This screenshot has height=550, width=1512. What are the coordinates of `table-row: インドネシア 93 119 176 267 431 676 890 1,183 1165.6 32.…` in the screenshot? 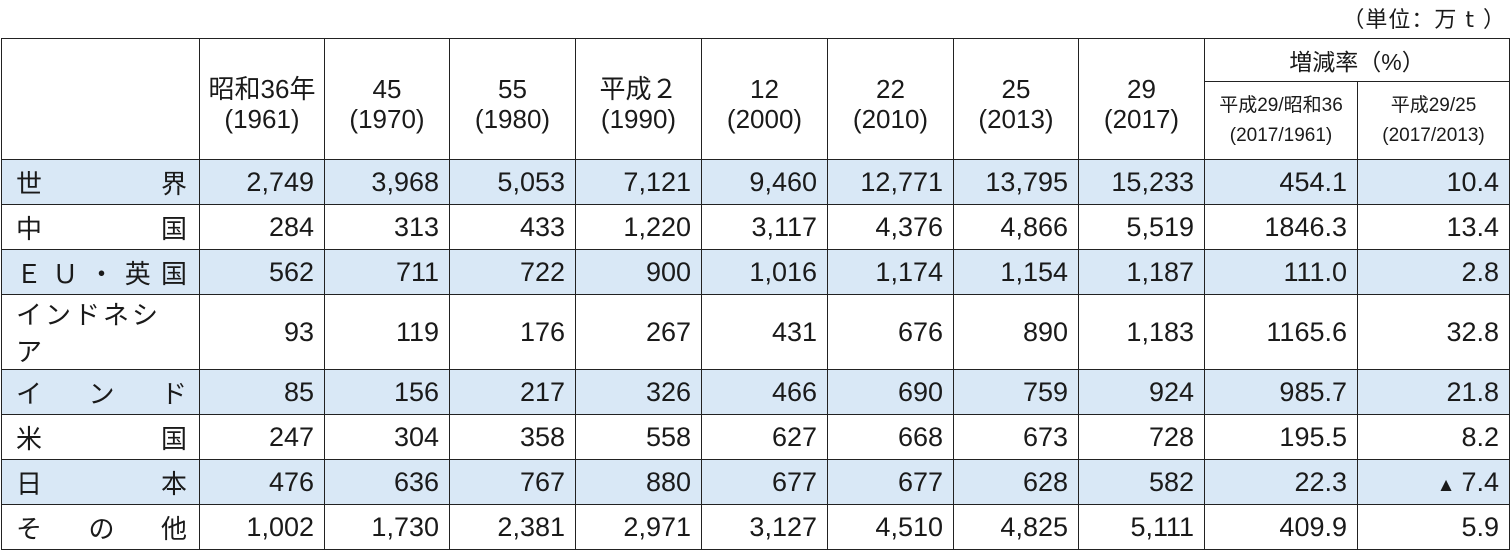 It's located at (756, 332).